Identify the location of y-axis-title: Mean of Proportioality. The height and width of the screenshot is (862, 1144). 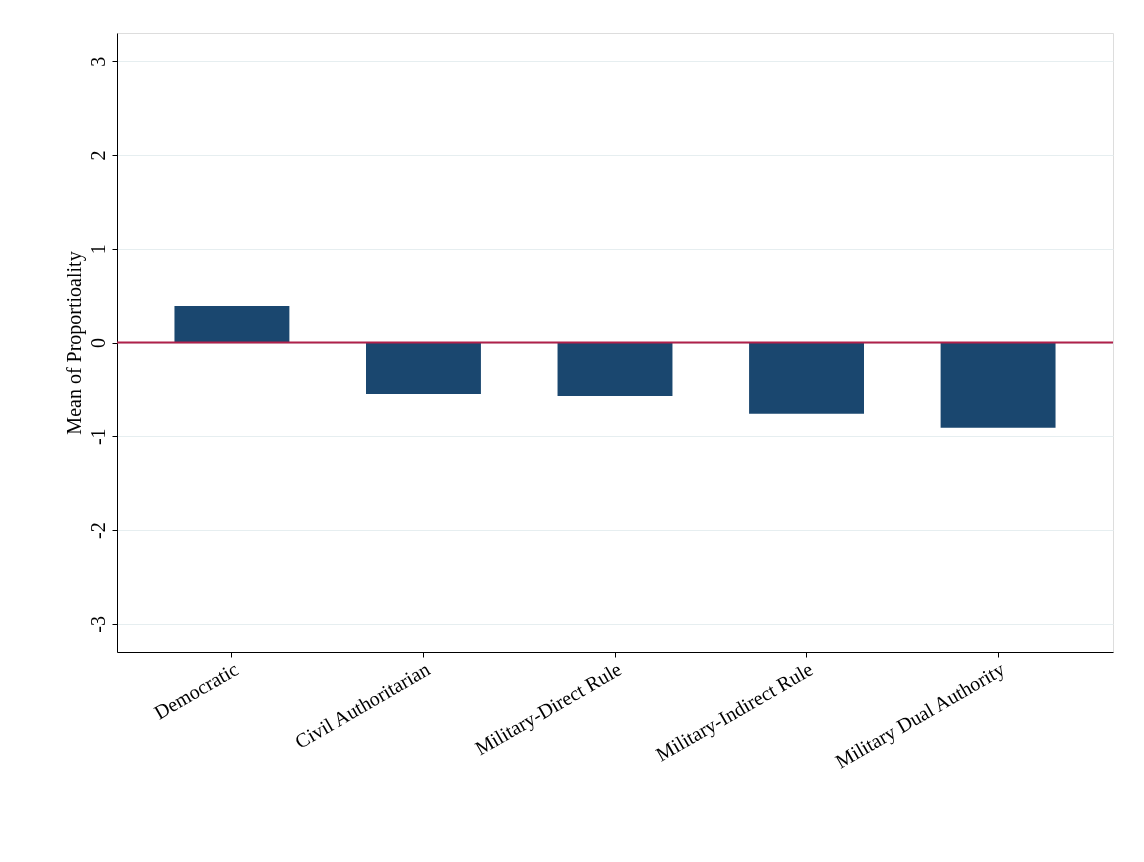
(74, 343).